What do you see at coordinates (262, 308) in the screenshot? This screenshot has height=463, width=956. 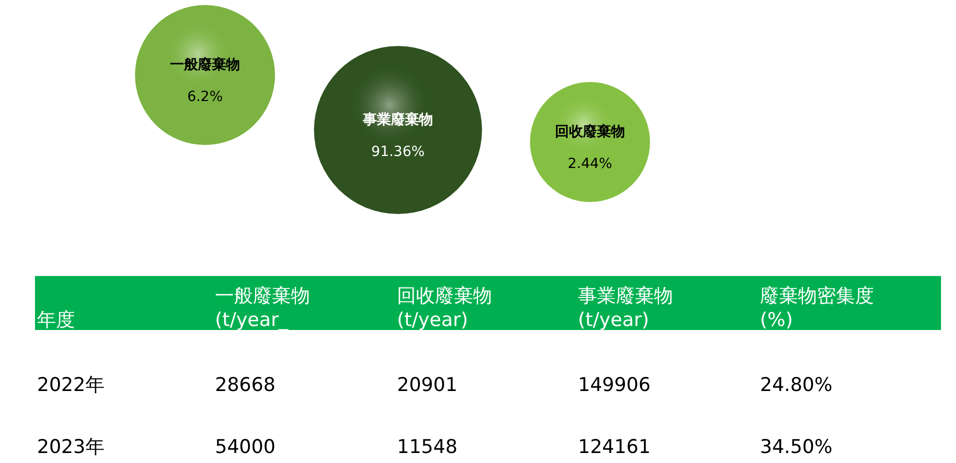 I see `category-label: 一般廢棄物 (t/year_` at bounding box center [262, 308].